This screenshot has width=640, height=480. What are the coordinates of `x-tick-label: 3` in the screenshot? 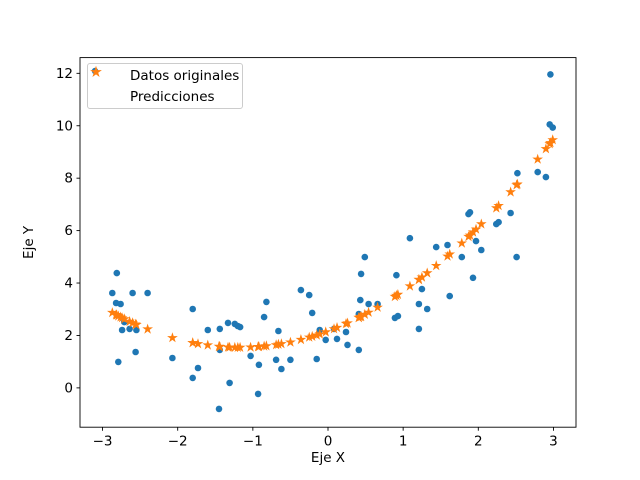 It's located at (553, 442).